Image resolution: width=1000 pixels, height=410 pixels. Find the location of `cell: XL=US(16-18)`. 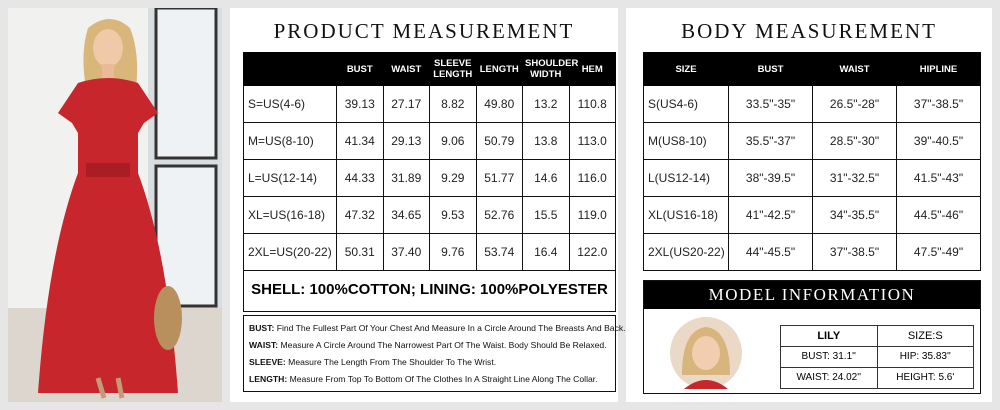

cell: XL=US(16-18) is located at coordinates (290, 215).